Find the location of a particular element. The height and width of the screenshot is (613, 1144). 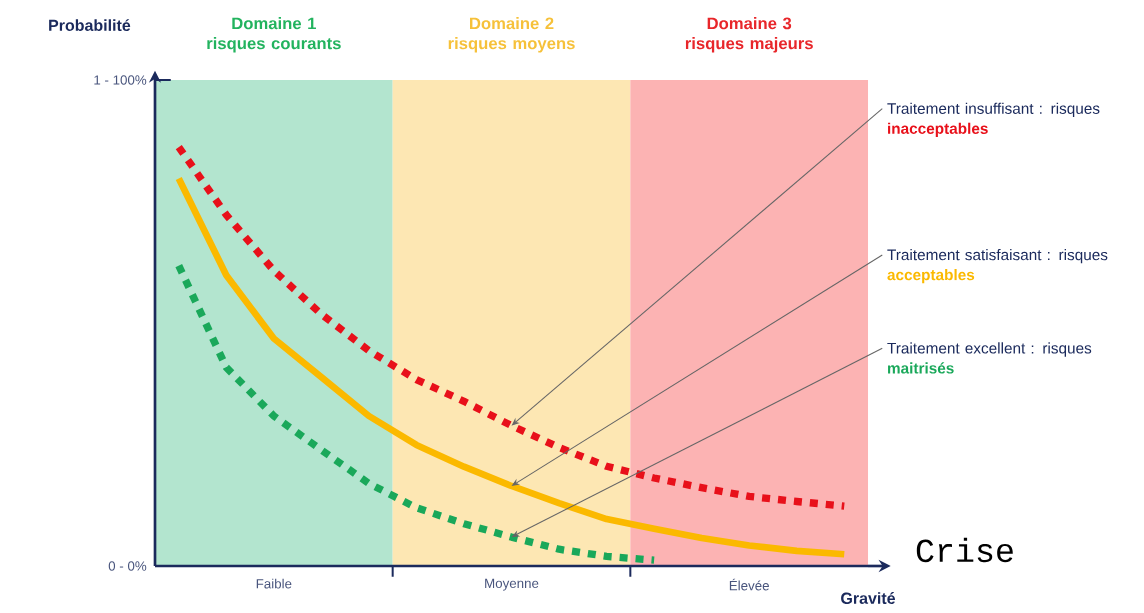

x-tick-label: Faible is located at coordinates (274, 583).